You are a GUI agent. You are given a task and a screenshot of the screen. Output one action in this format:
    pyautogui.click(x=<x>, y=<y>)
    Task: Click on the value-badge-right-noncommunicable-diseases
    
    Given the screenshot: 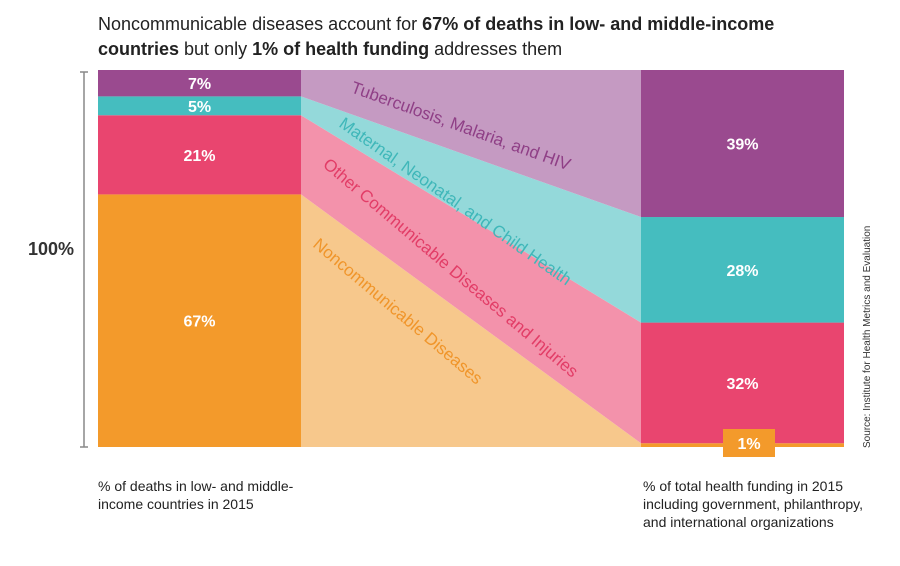 What is the action you would take?
    pyautogui.click(x=749, y=443)
    